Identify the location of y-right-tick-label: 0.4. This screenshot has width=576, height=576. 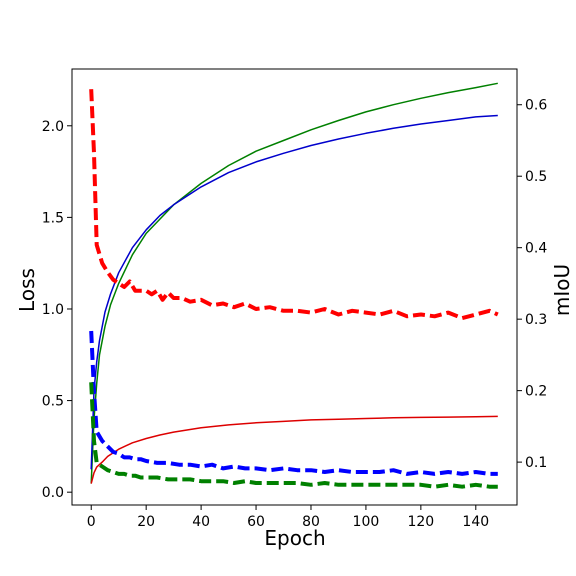
(536, 249).